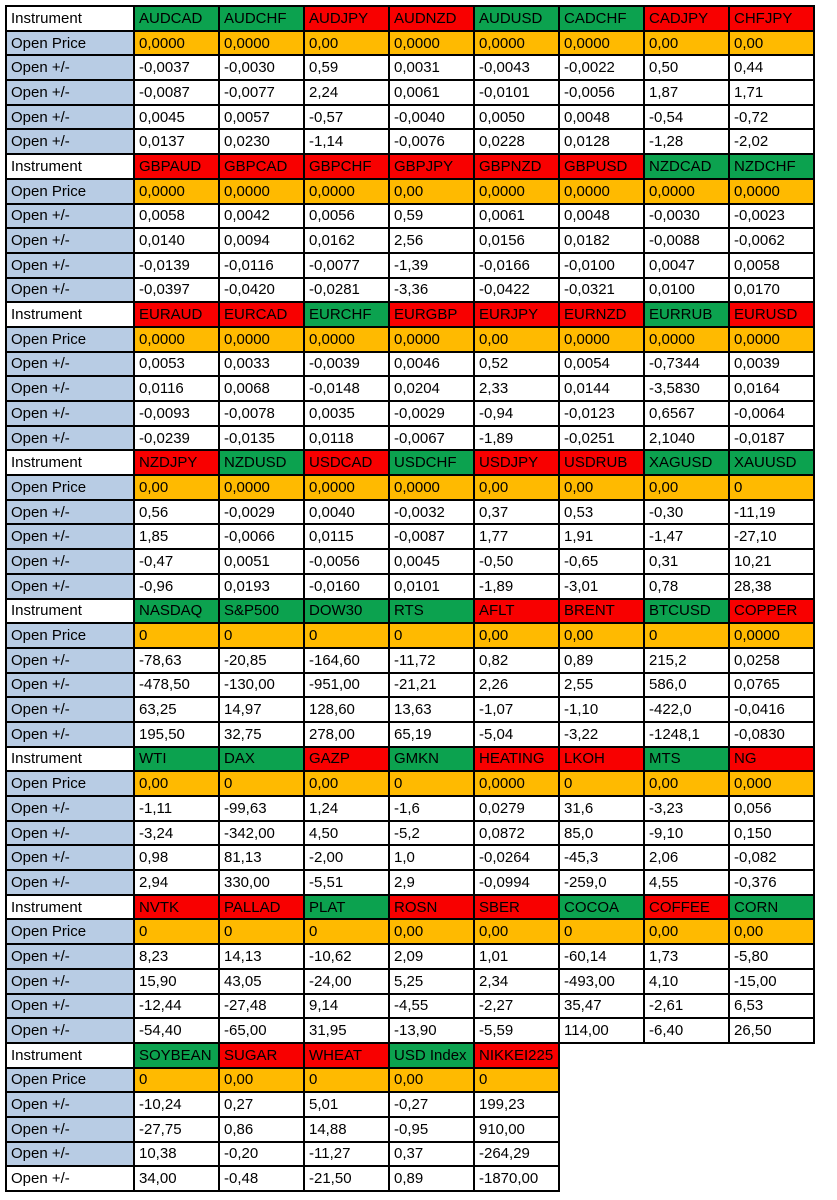  What do you see at coordinates (601, 265) in the screenshot?
I see `open-delta-cell: -0,0100` at bounding box center [601, 265].